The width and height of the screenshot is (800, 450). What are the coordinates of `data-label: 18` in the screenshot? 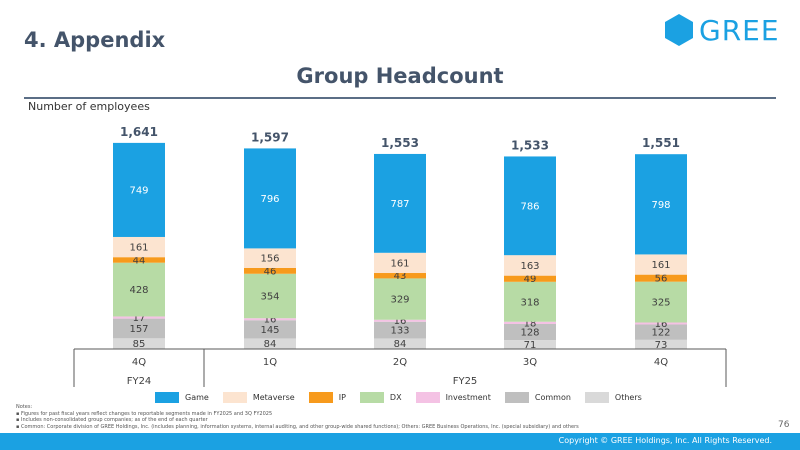 It's located at (530, 323).